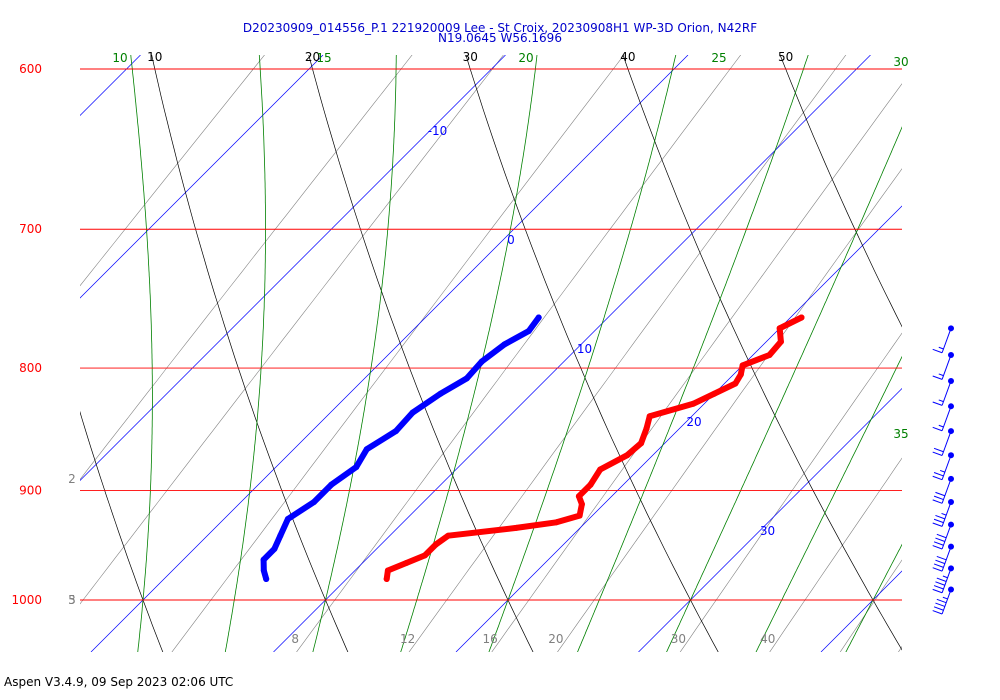  What do you see at coordinates (678, 639) in the screenshot?
I see `mixing-ratio-label-30: 30` at bounding box center [678, 639].